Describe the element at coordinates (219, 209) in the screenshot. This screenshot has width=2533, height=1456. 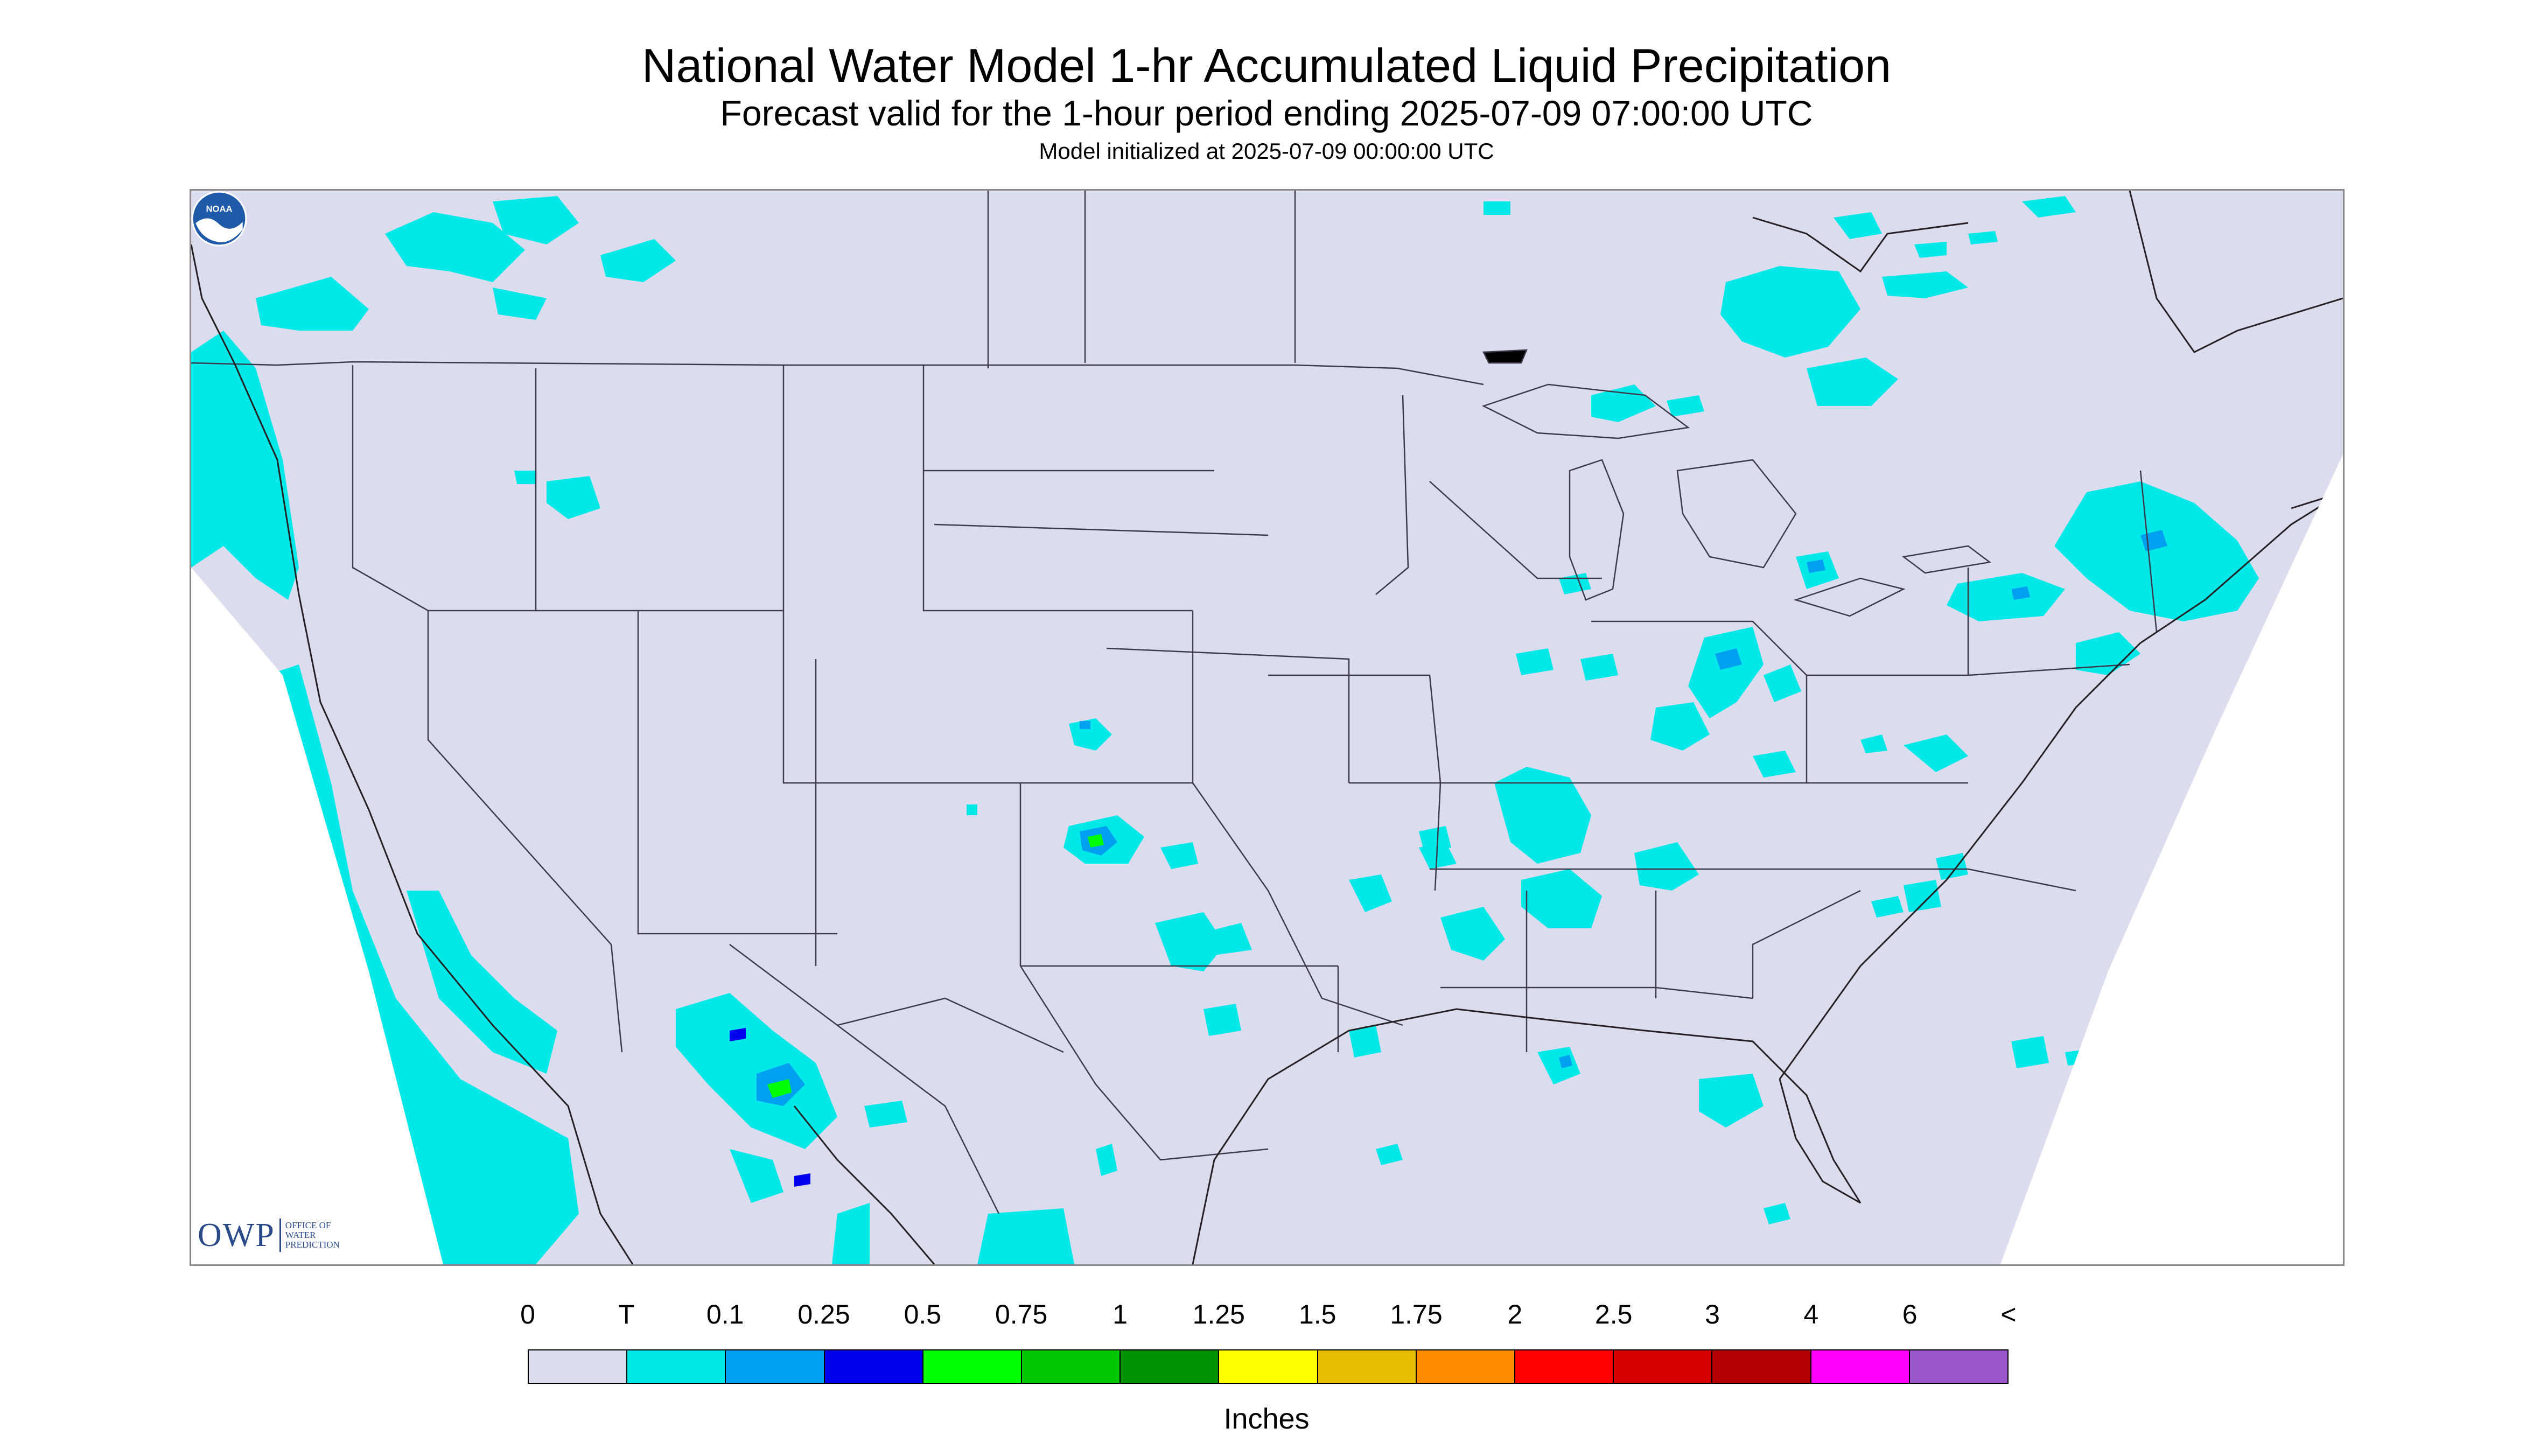
I see `noaa-logo-text: NOAA` at that location.